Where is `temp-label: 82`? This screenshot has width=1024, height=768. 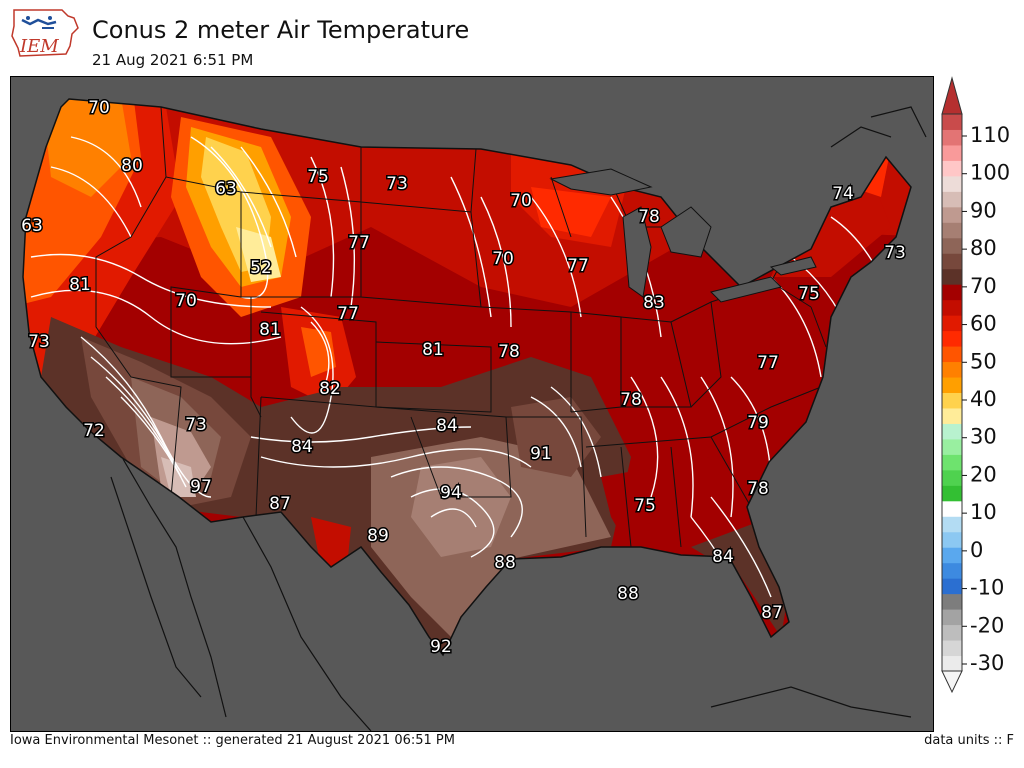
temp-label: 82 is located at coordinates (330, 389).